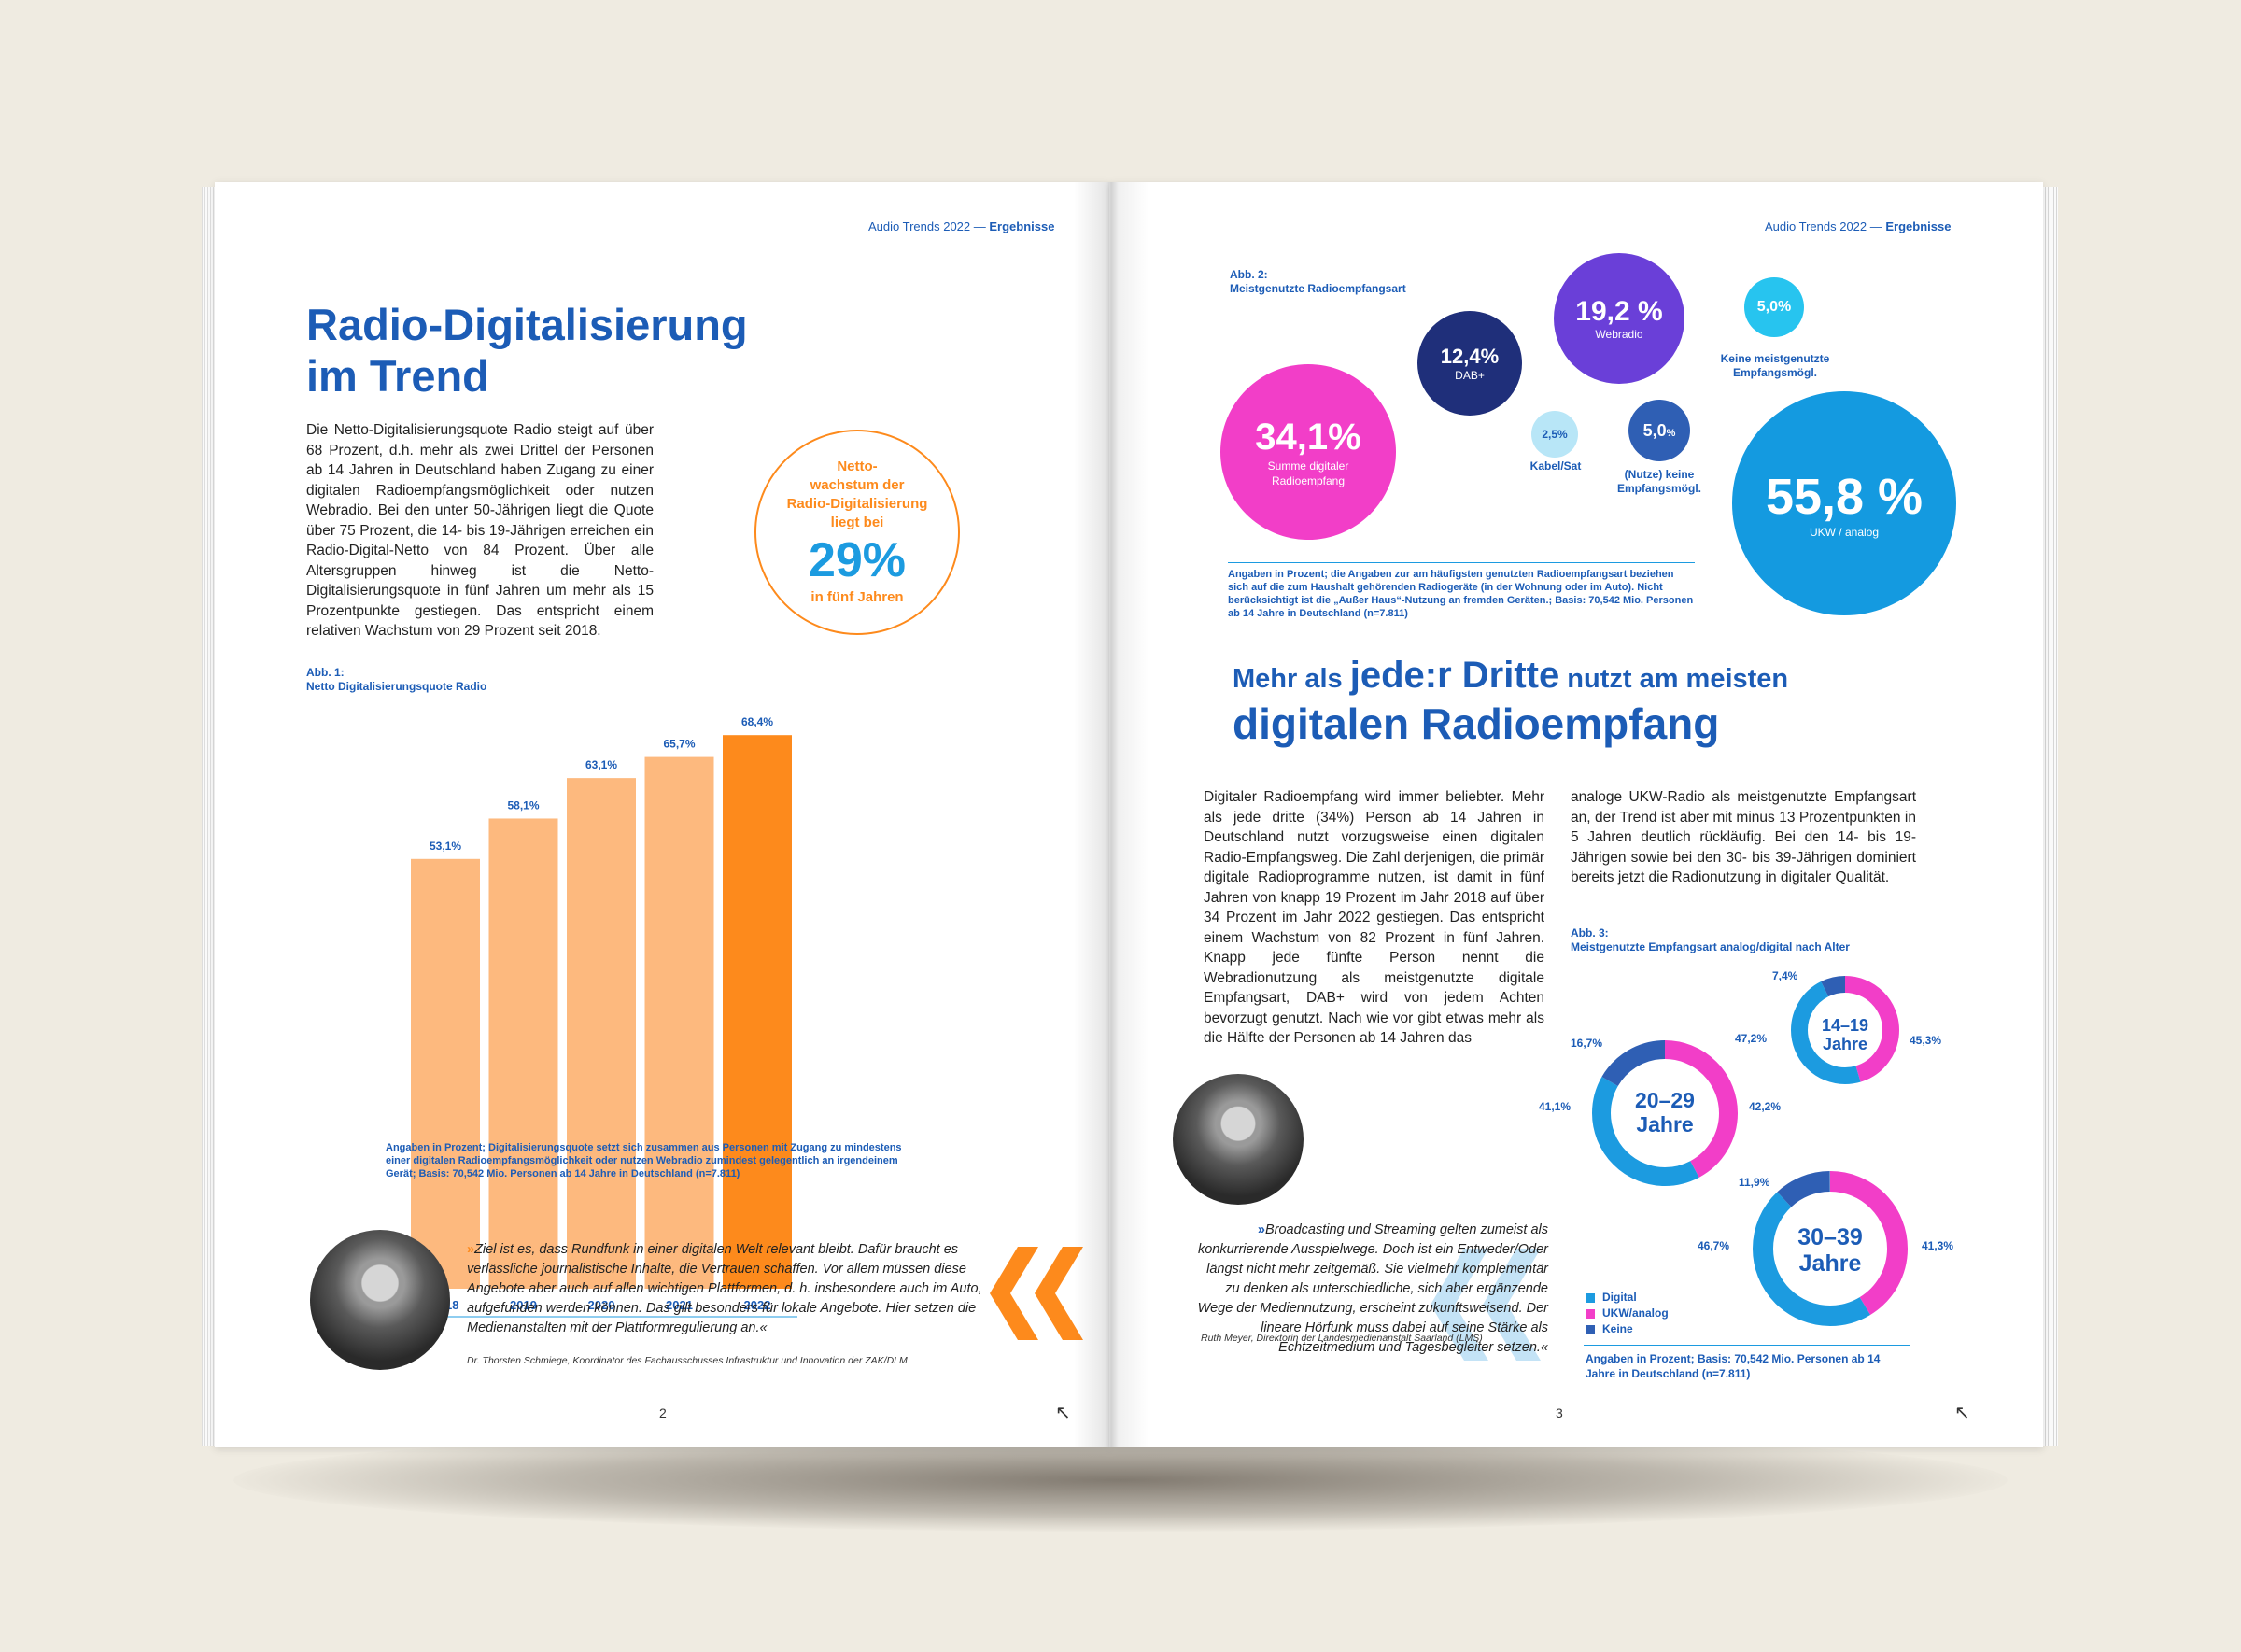  Describe the element at coordinates (679, 1022) in the screenshot. I see `bar-2021` at that location.